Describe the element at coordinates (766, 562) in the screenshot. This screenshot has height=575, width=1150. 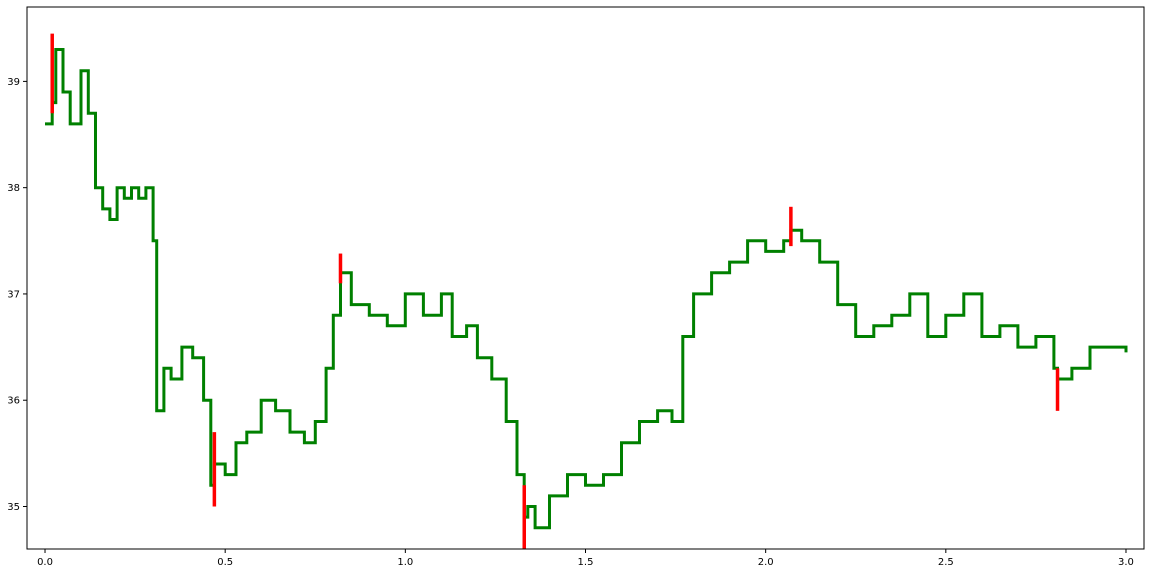
I see `x-tick-label: 2.0` at that location.